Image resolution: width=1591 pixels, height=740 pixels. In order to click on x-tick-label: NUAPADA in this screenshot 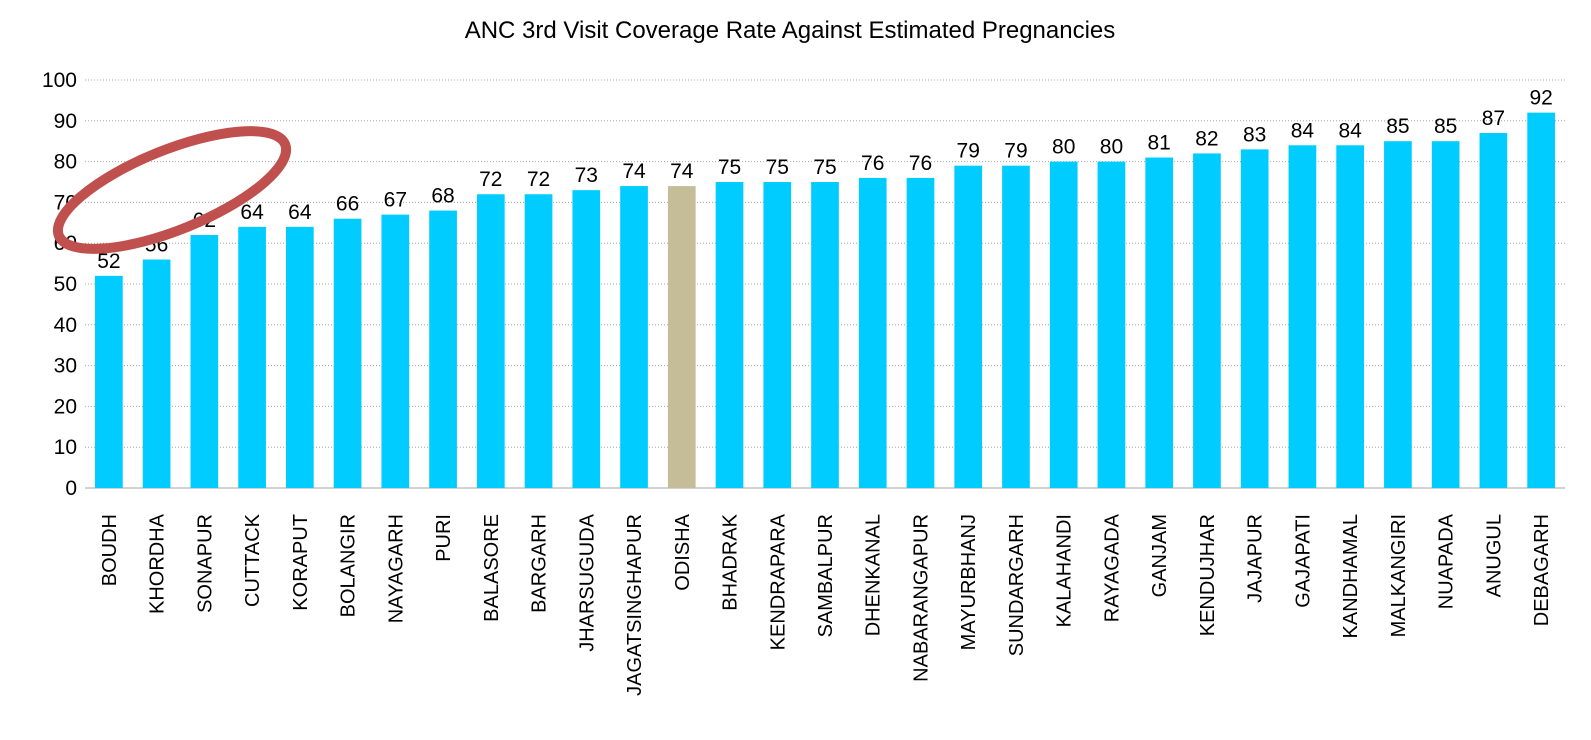, I will do `click(1447, 561)`.